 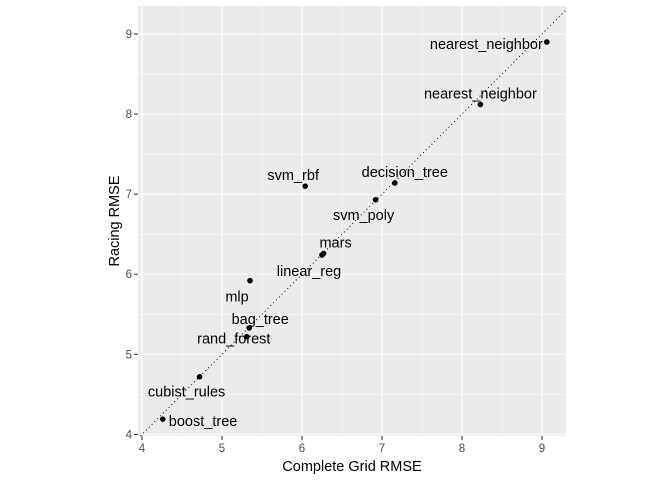 I want to click on point-label: rand_forest, so click(x=233, y=340).